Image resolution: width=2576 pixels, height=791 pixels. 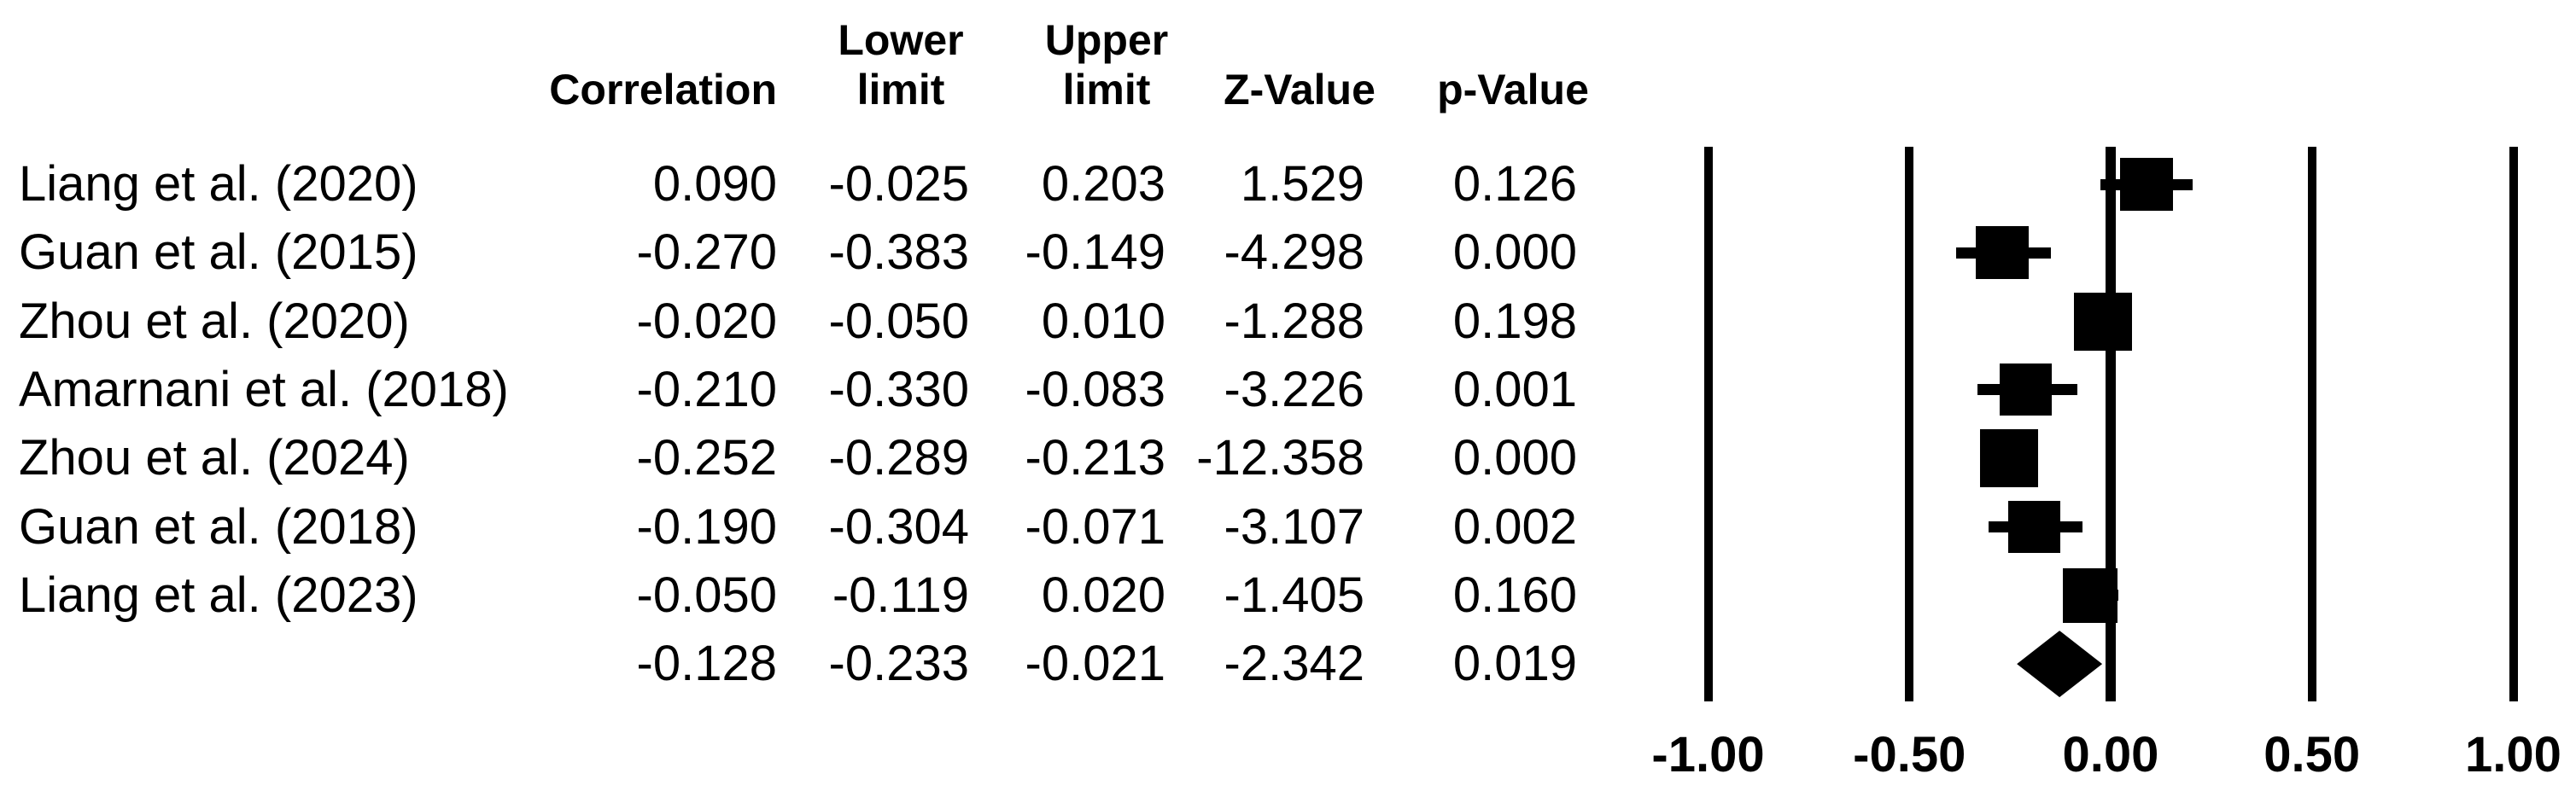 I want to click on study-label: Amarnani et al. (2018), so click(x=264, y=389).